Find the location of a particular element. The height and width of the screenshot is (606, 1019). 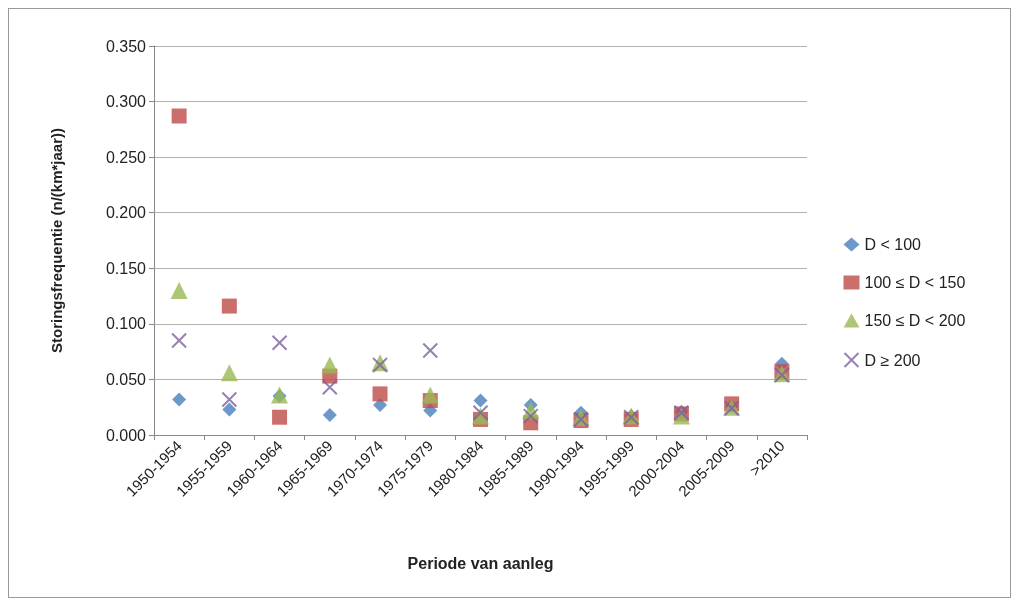

legend-label: D < 100 is located at coordinates (893, 244).